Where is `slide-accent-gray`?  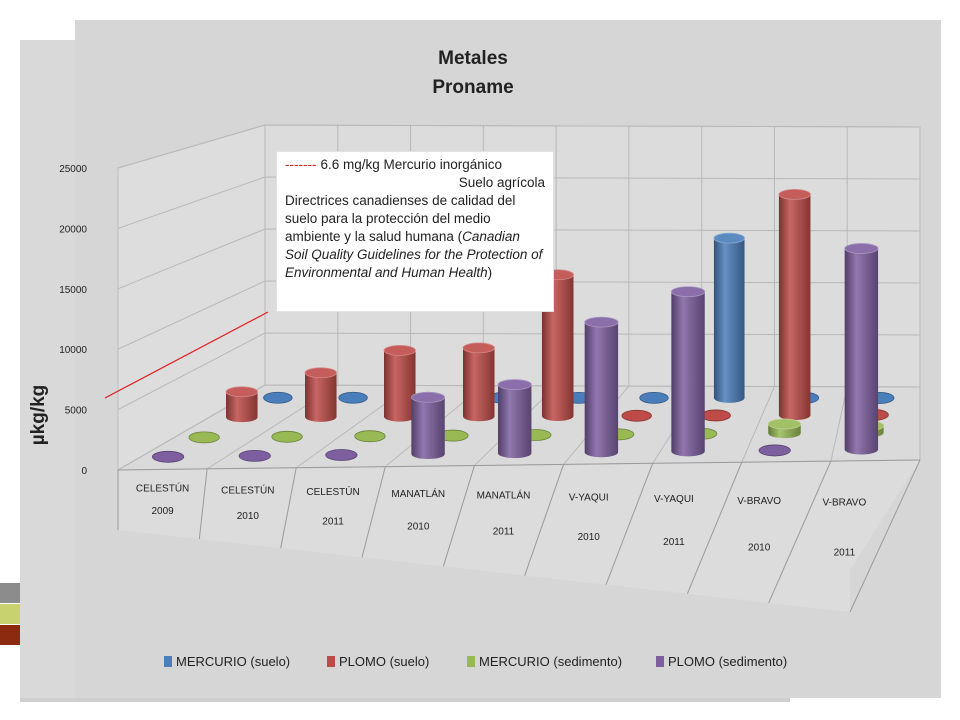
slide-accent-gray is located at coordinates (10, 593).